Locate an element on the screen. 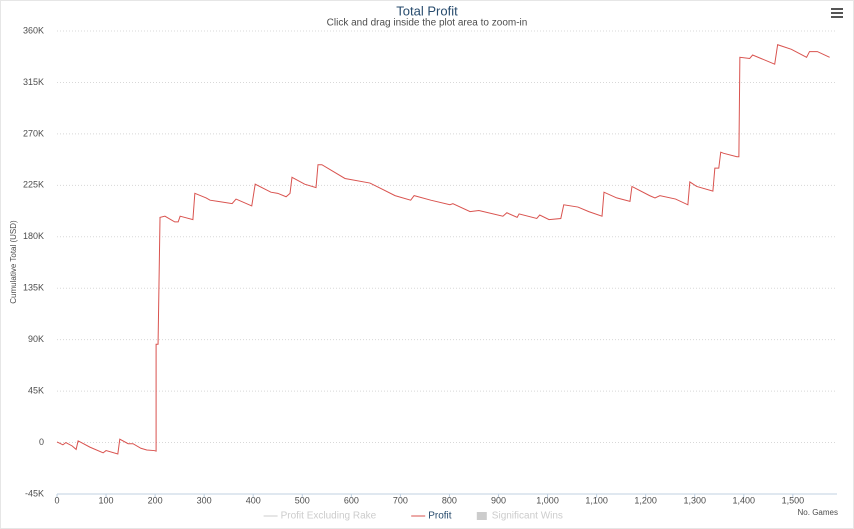  y-tick-label: 135K is located at coordinates (33, 288).